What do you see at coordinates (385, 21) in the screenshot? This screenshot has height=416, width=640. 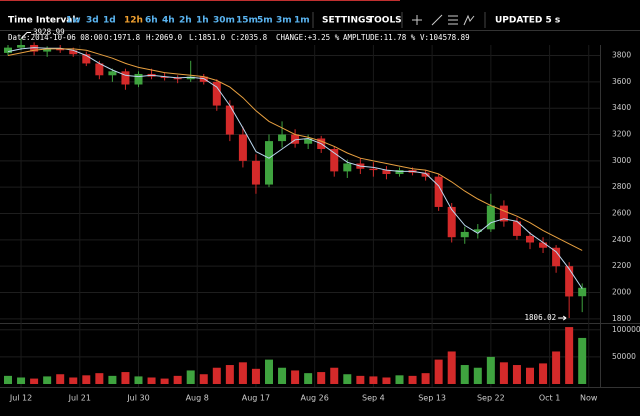 I see `tools-button: TOOLS` at bounding box center [385, 21].